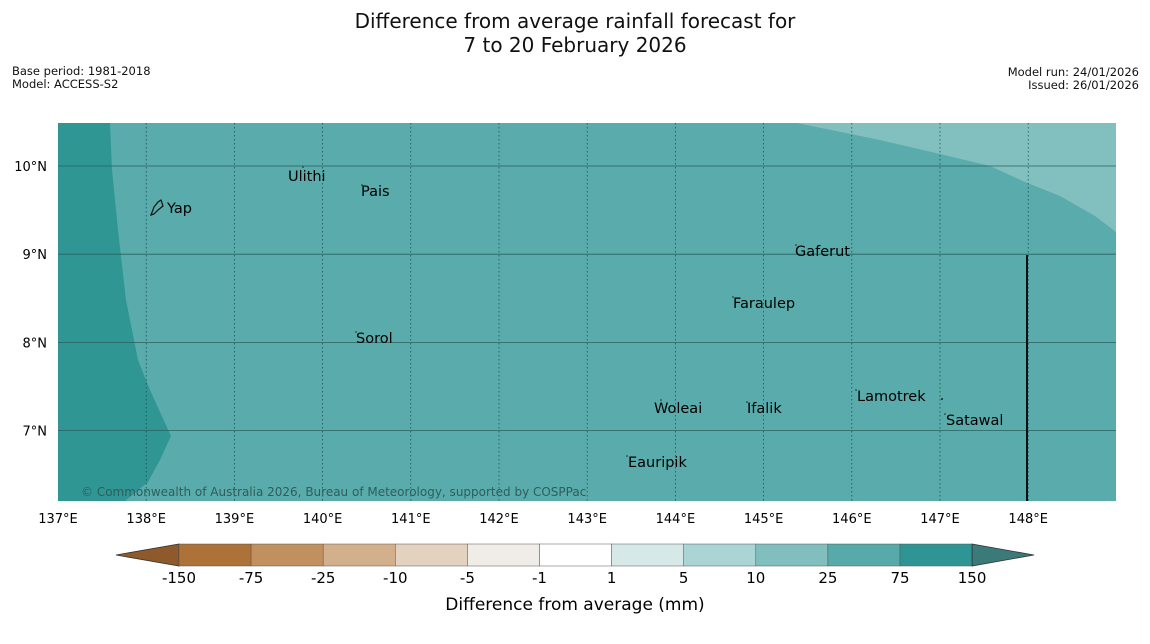  What do you see at coordinates (684, 578) in the screenshot?
I see `colorbar-tick-label: 5` at bounding box center [684, 578].